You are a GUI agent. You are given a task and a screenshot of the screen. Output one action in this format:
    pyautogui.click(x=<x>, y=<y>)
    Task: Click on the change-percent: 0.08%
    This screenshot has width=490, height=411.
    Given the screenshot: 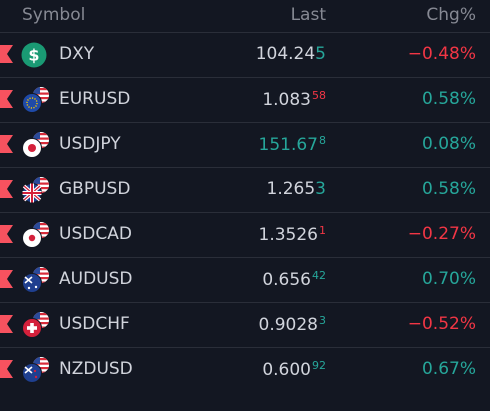 What is the action you would take?
    pyautogui.click(x=448, y=144)
    